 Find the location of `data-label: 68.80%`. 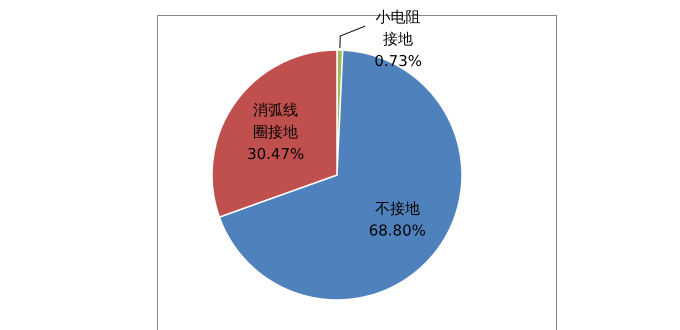

data-label: 68.80% is located at coordinates (397, 231).